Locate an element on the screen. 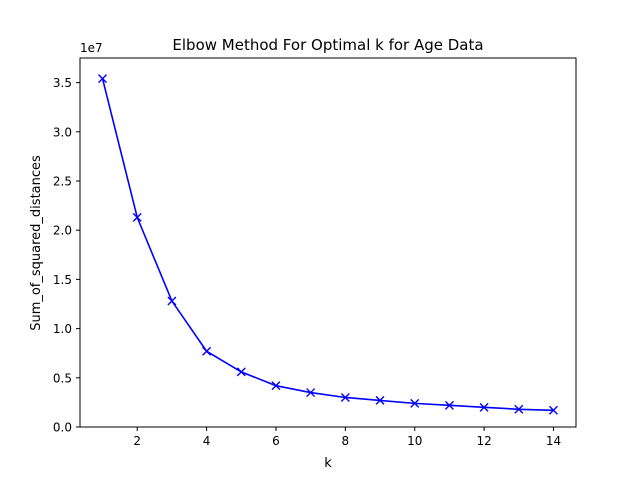 This screenshot has height=480, width=640. x-axis-label: k is located at coordinates (328, 463).